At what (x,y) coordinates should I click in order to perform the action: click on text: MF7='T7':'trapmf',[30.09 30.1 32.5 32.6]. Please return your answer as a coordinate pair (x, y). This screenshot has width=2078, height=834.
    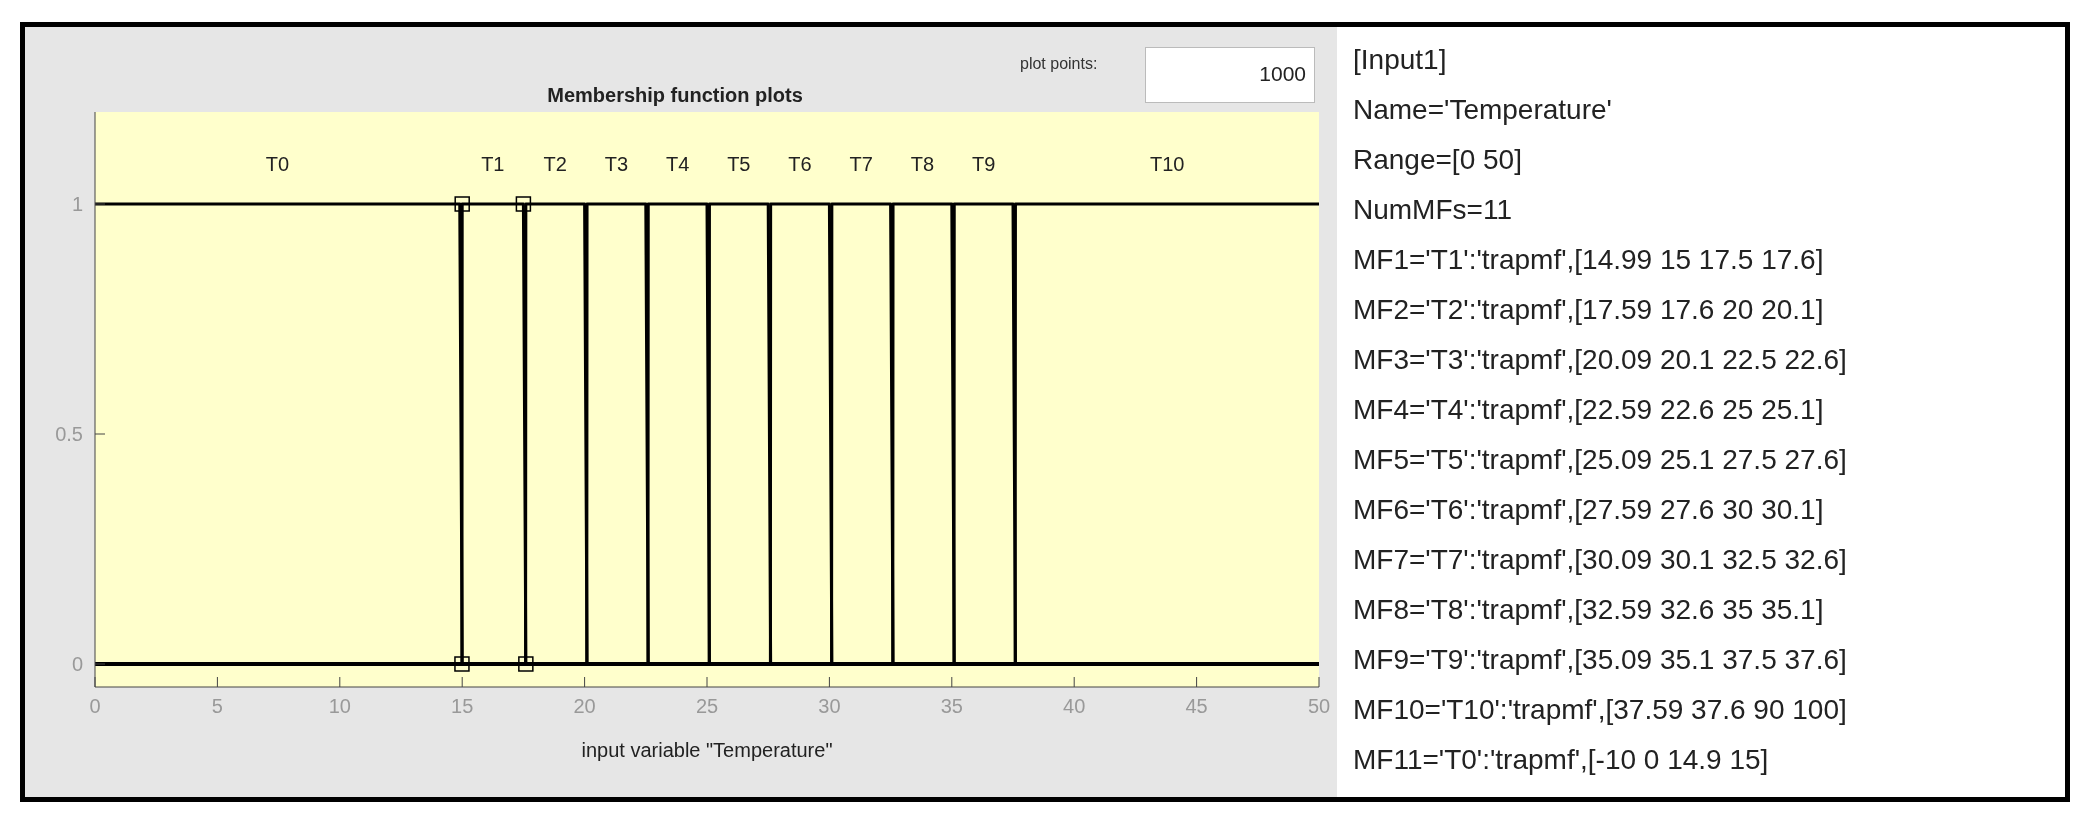
    Looking at the image, I should click on (1600, 560).